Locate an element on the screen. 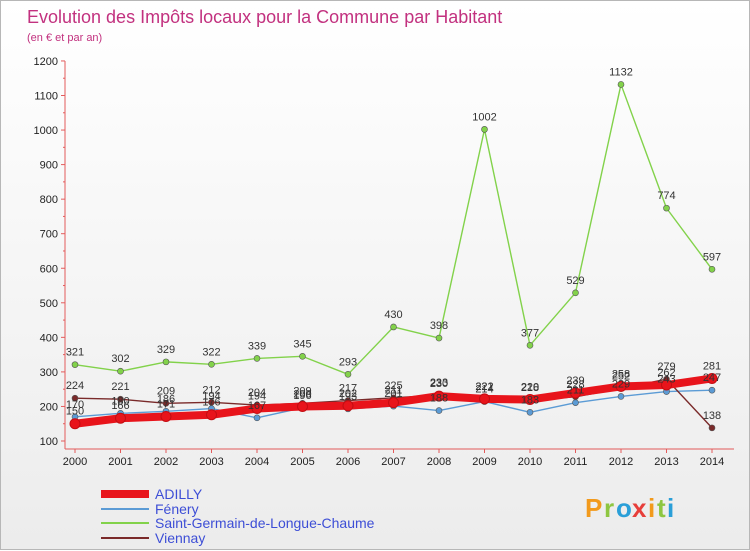 This screenshot has height=551, width=750. data-label: 188 is located at coordinates (439, 399).